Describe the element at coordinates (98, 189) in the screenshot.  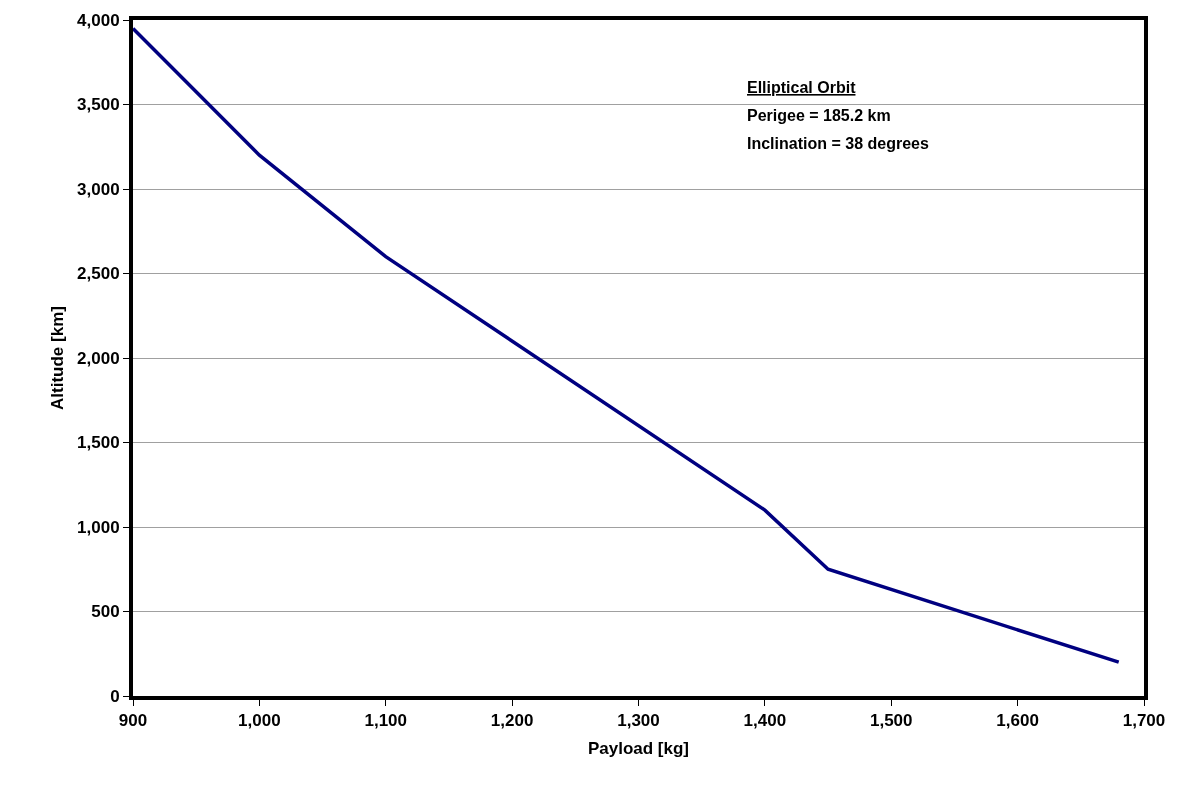
I see `y-tick-label: 3,000` at that location.